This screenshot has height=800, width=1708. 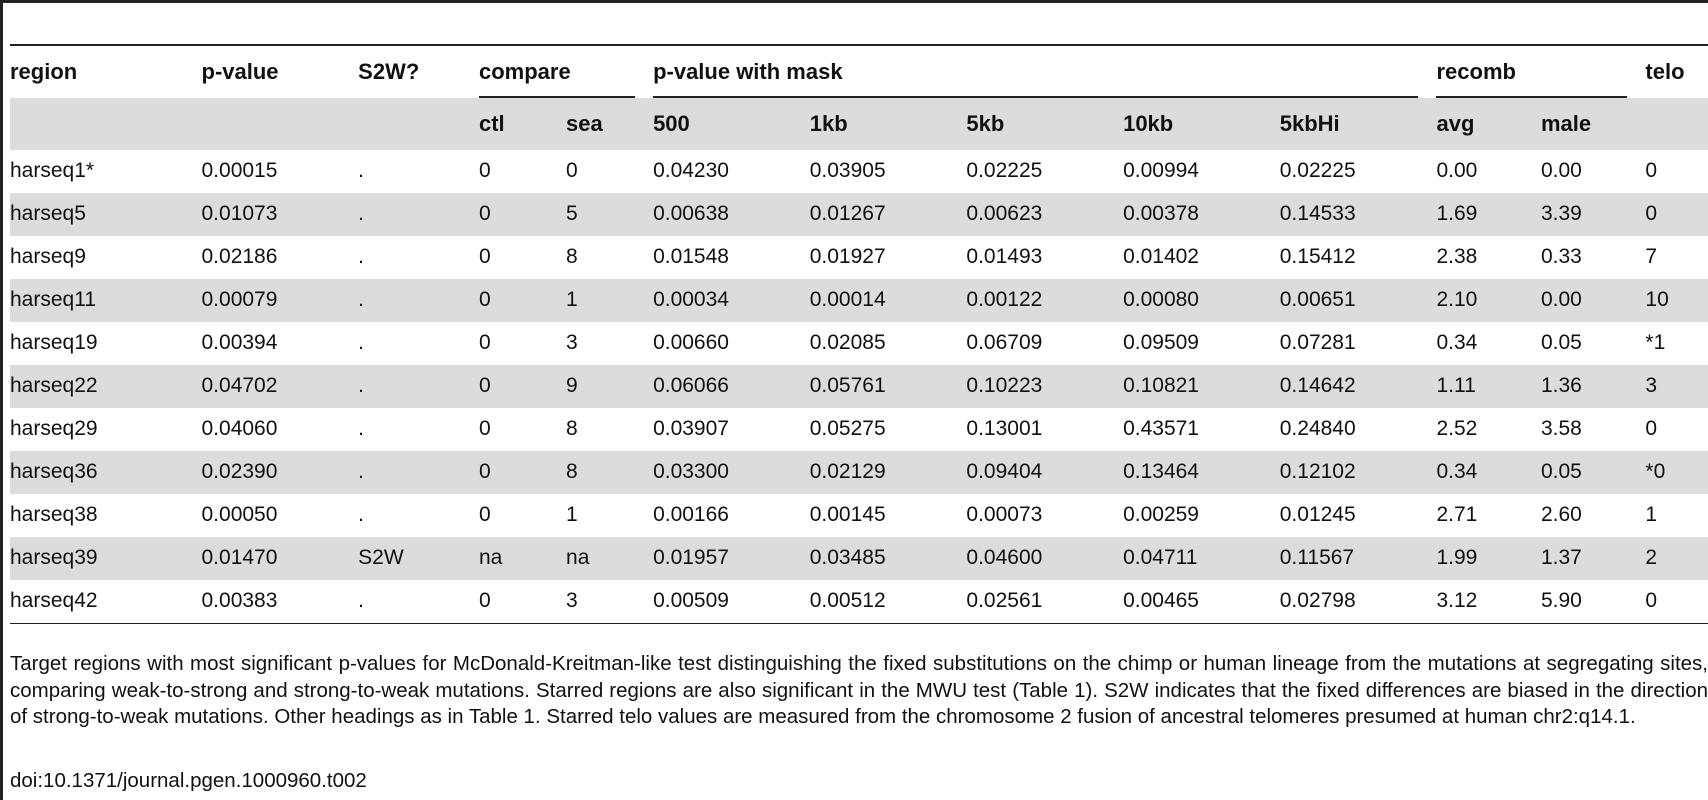 I want to click on cell-region: harseq29, so click(x=54, y=428).